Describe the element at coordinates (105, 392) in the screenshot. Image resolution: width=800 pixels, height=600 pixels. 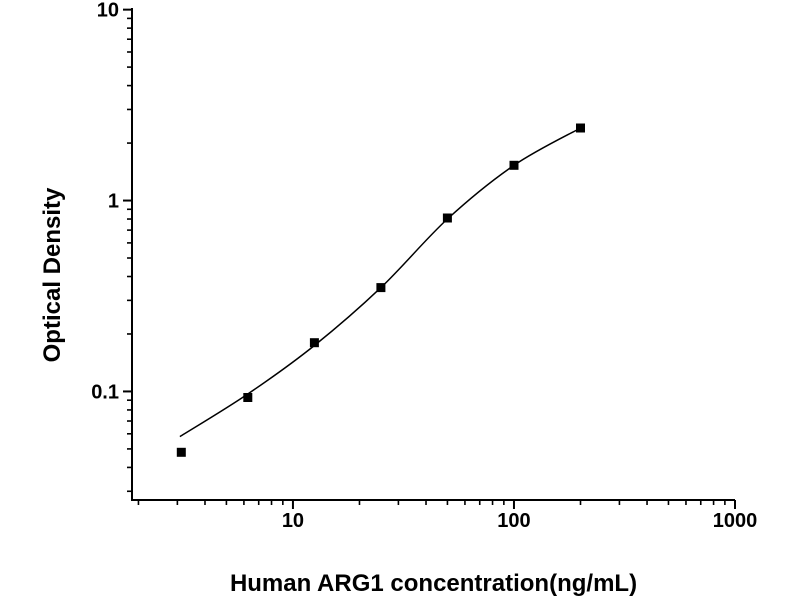
I see `y-tick-label: 0.1` at that location.